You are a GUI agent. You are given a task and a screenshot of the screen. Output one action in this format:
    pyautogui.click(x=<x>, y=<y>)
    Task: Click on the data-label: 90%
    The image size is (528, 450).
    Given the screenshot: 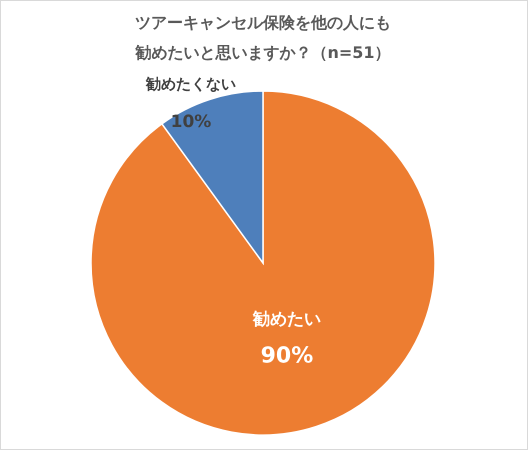 What is the action you would take?
    pyautogui.click(x=287, y=356)
    